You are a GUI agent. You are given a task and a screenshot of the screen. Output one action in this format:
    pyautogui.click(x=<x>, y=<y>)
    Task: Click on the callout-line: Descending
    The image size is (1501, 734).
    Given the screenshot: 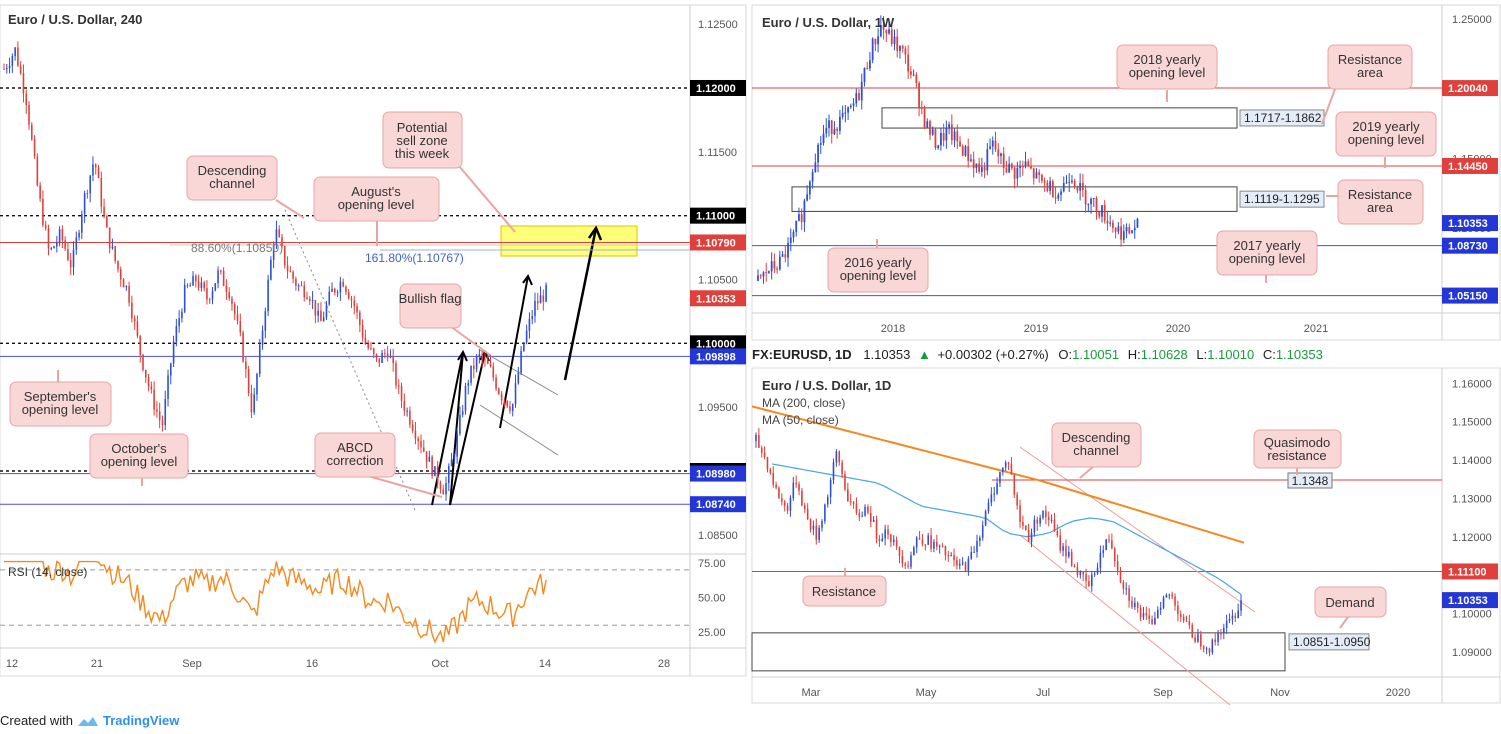 What is the action you would take?
    pyautogui.click(x=232, y=170)
    